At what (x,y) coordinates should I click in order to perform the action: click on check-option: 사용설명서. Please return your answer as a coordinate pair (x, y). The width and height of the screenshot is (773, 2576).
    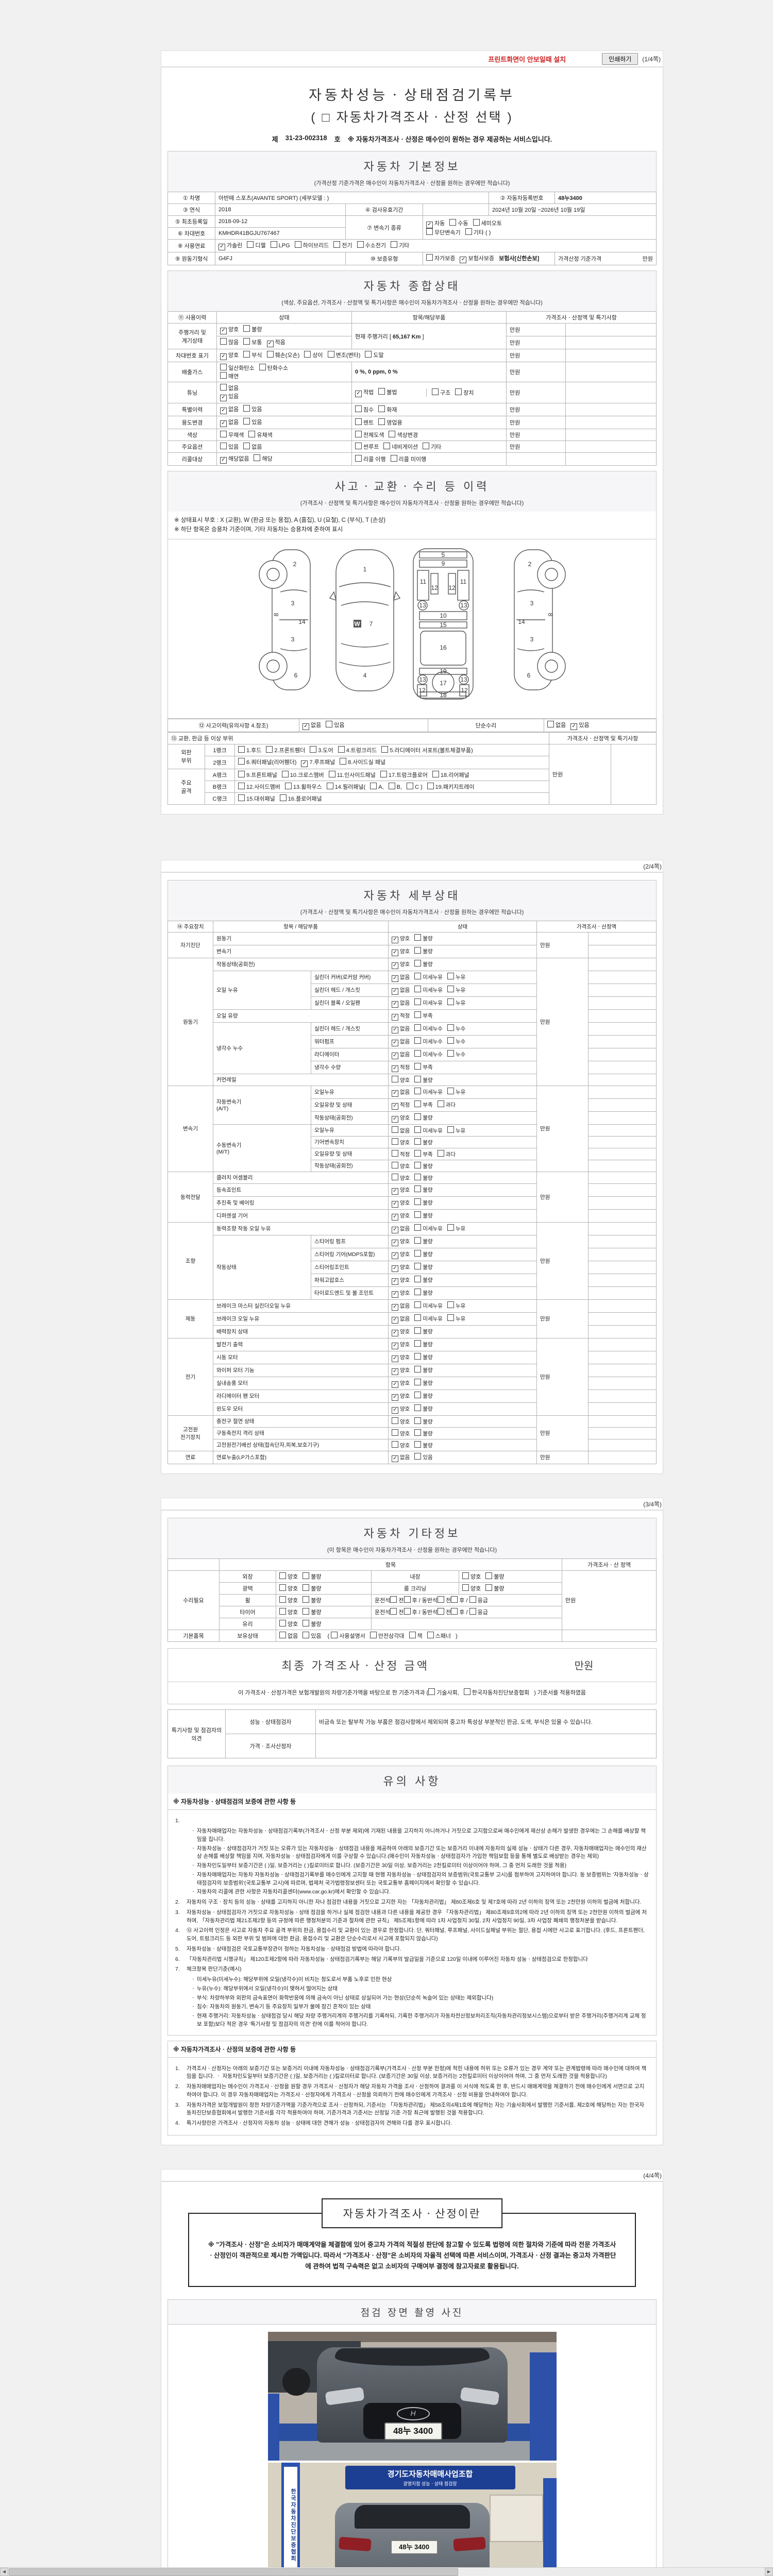
    Looking at the image, I should click on (348, 1635).